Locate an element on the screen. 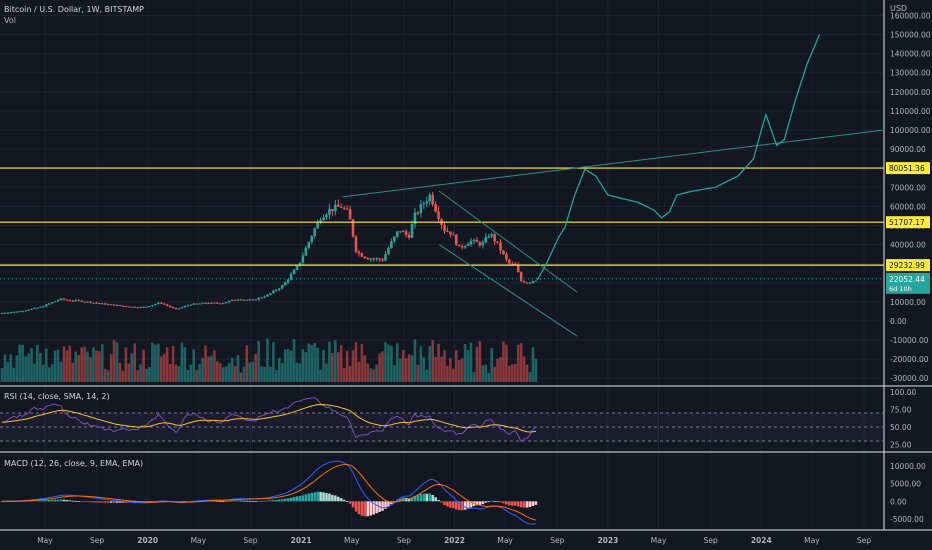 Image resolution: width=932 pixels, height=550 pixels. macd-label: MACD (12, 26, close, 9, EMA, EMA) is located at coordinates (74, 463).